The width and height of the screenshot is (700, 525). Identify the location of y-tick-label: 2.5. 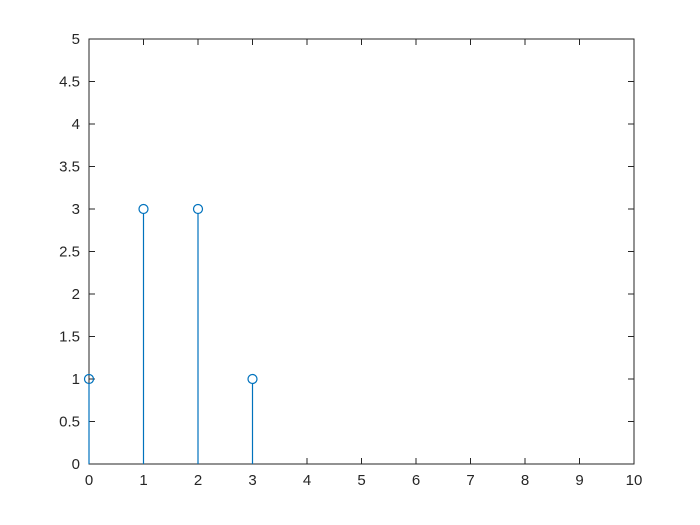
(69, 252).